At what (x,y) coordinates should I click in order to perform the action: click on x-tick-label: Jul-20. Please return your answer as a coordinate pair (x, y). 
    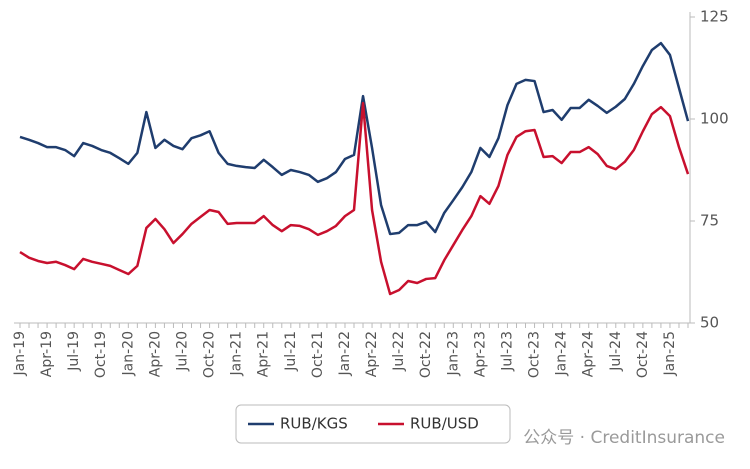
    Looking at the image, I should click on (182, 351).